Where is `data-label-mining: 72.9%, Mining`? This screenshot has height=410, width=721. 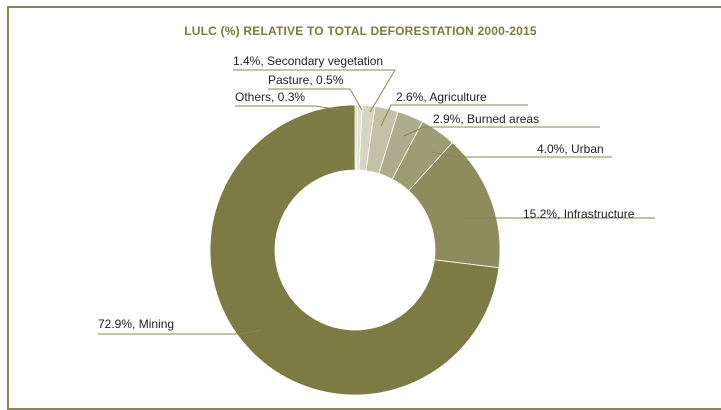 data-label-mining: 72.9%, Mining is located at coordinates (136, 324).